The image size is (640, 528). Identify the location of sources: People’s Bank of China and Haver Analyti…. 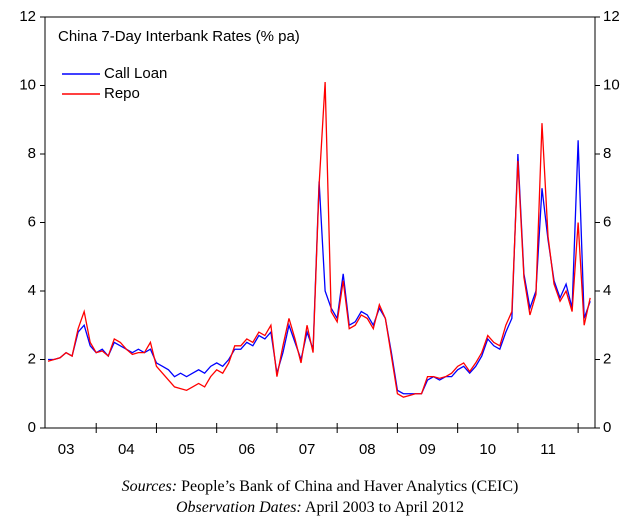
(349, 486).